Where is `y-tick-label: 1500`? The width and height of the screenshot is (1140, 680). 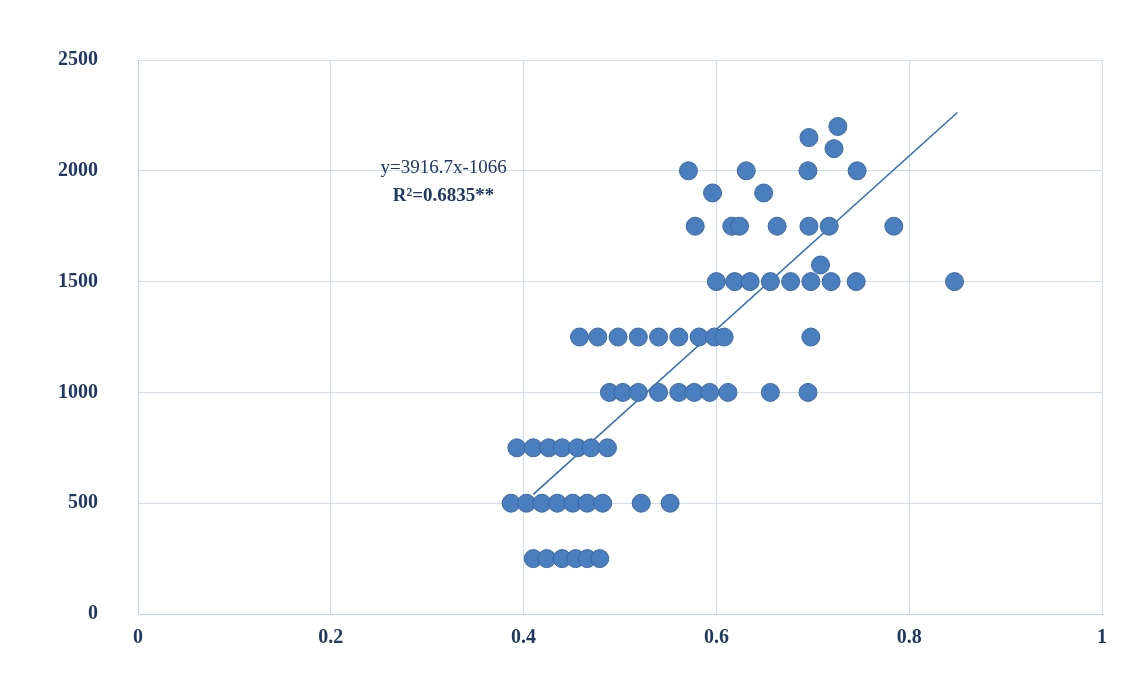 y-tick-label: 1500 is located at coordinates (78, 279).